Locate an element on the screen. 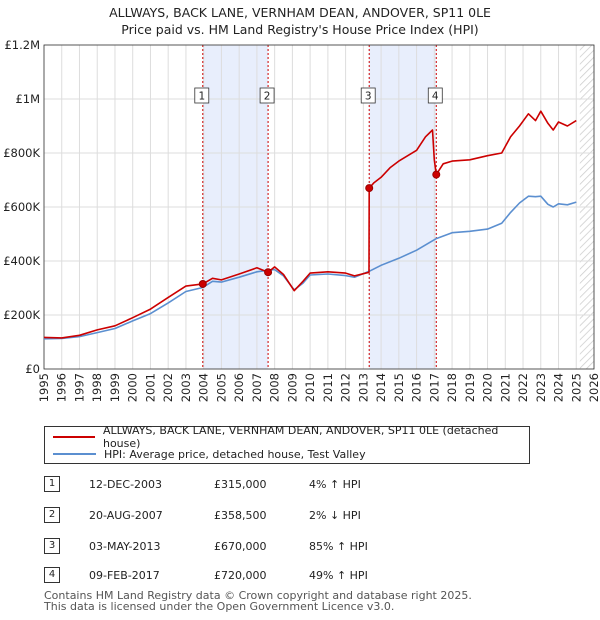 The width and height of the screenshot is (600, 620). x-tick-label: 2020 is located at coordinates (488, 387).